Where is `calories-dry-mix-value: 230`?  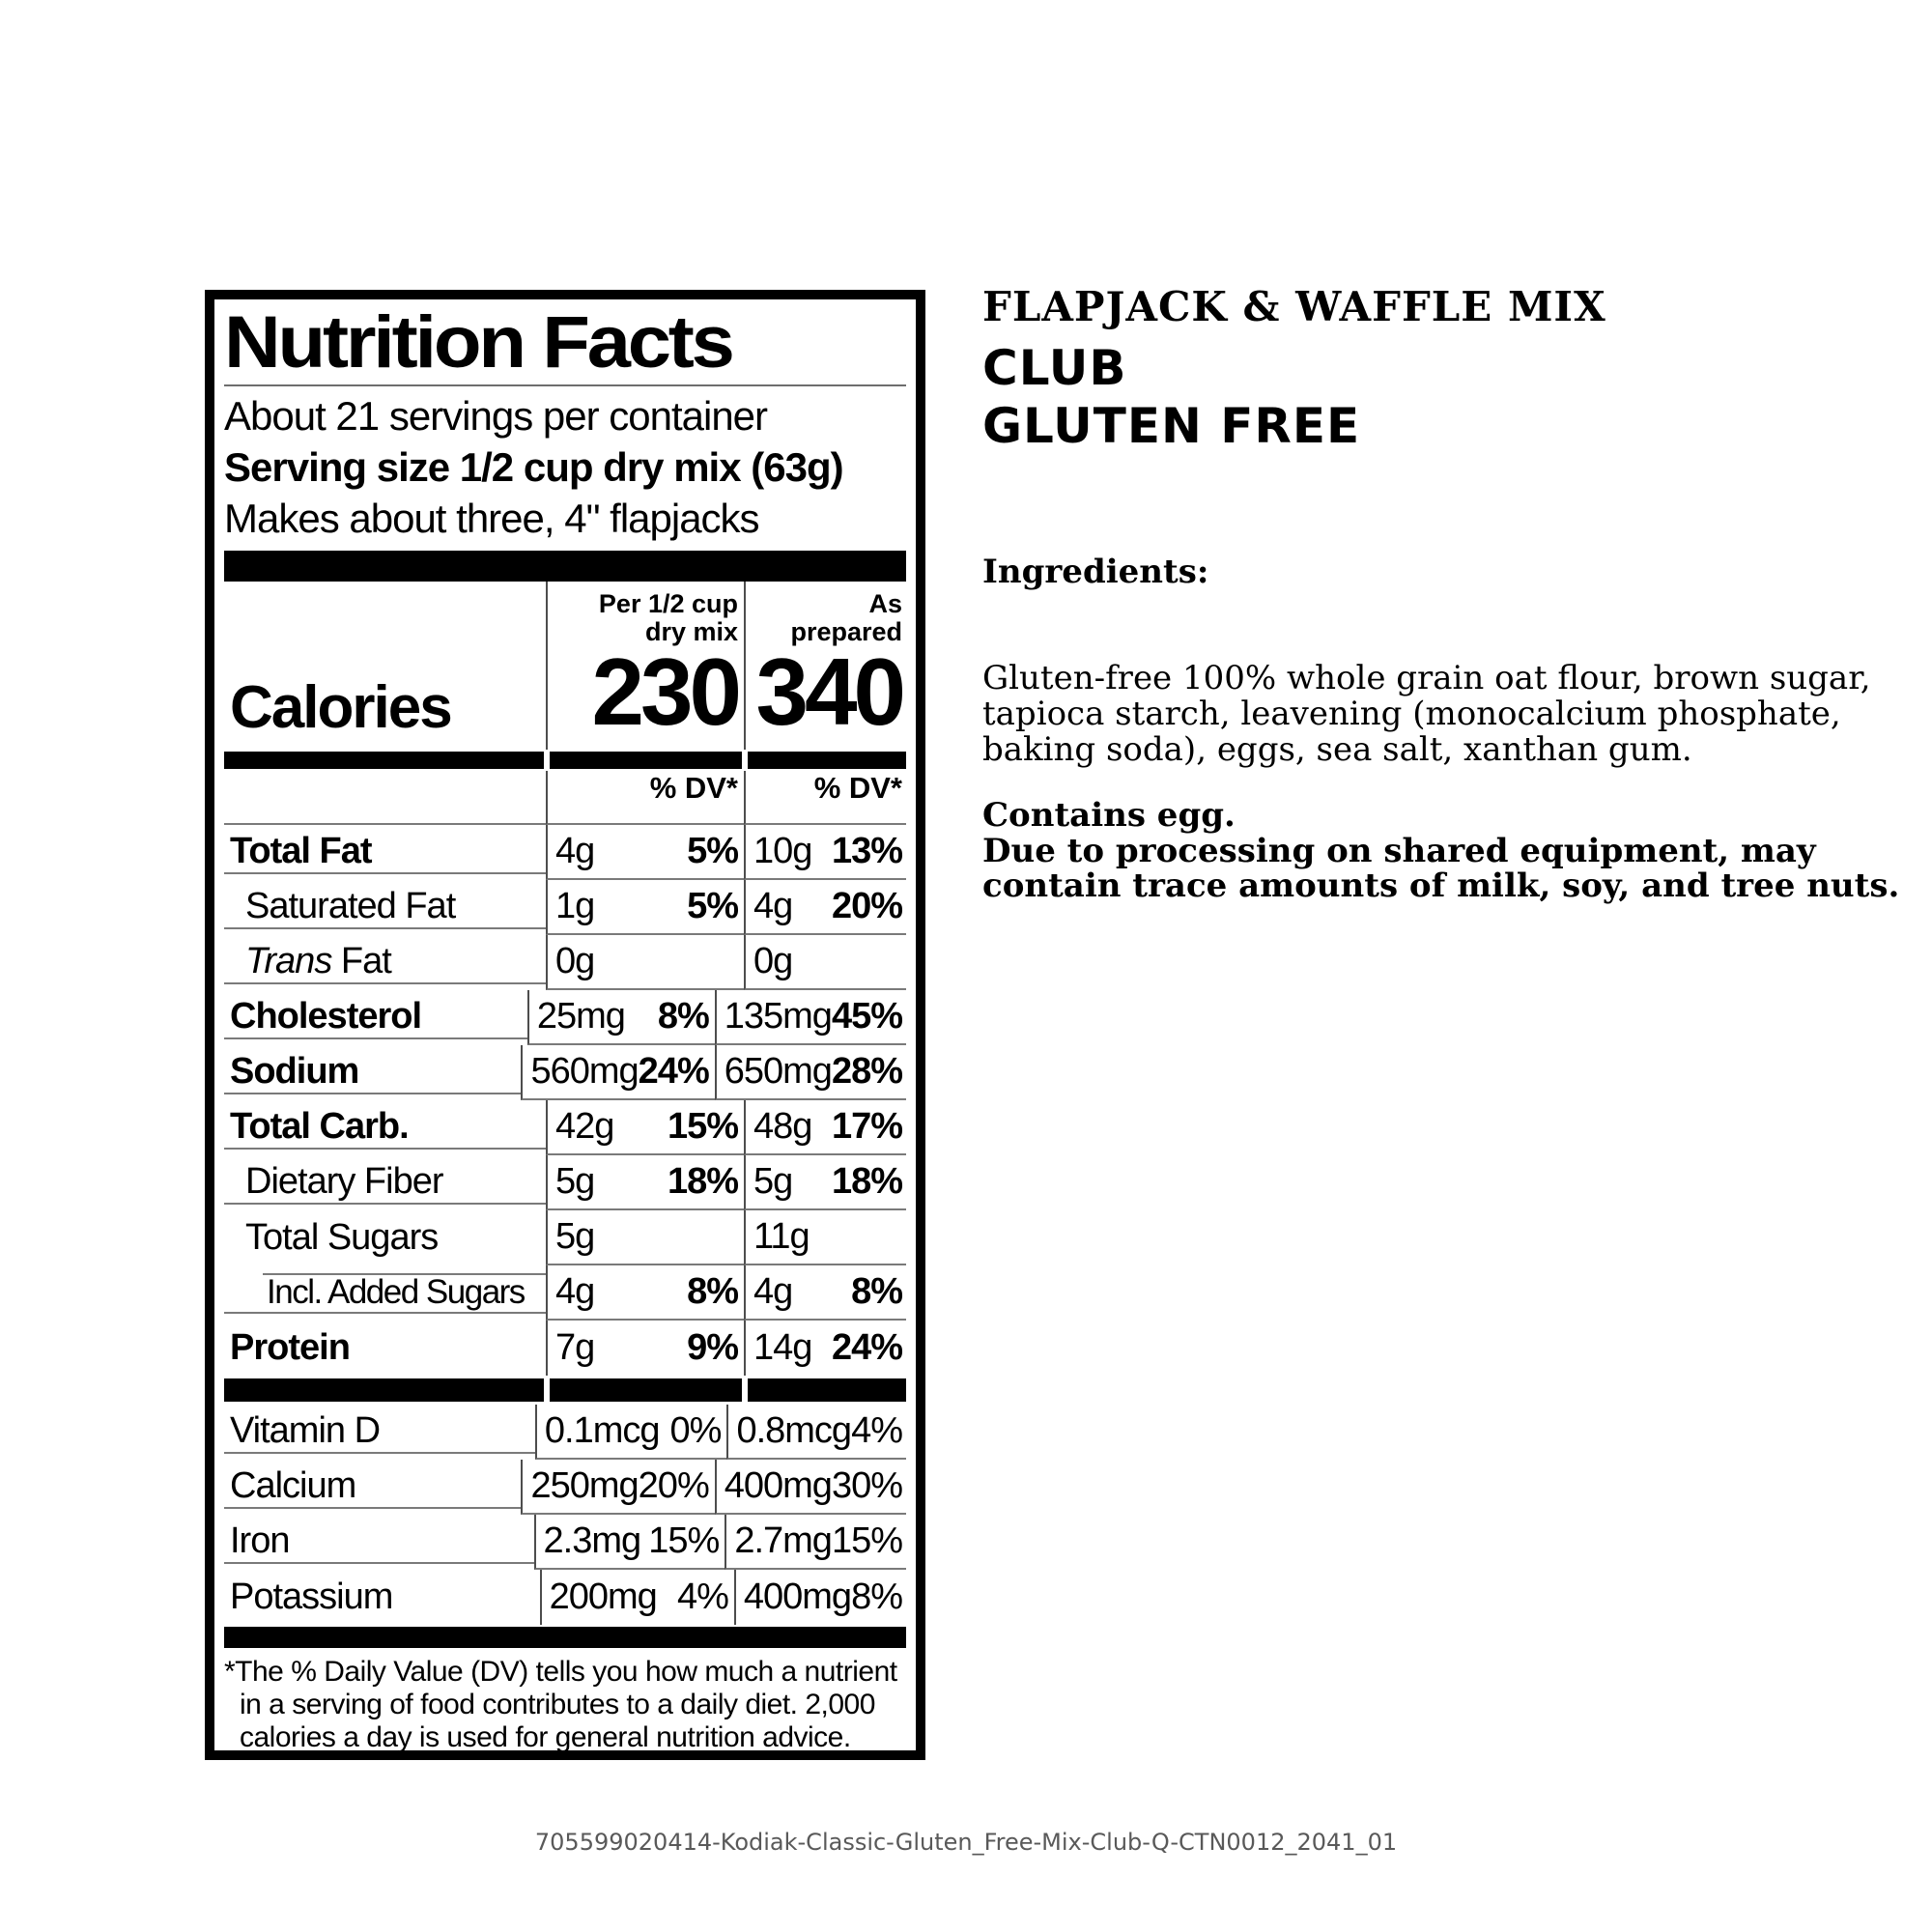
calories-dry-mix-value: 230 is located at coordinates (645, 696).